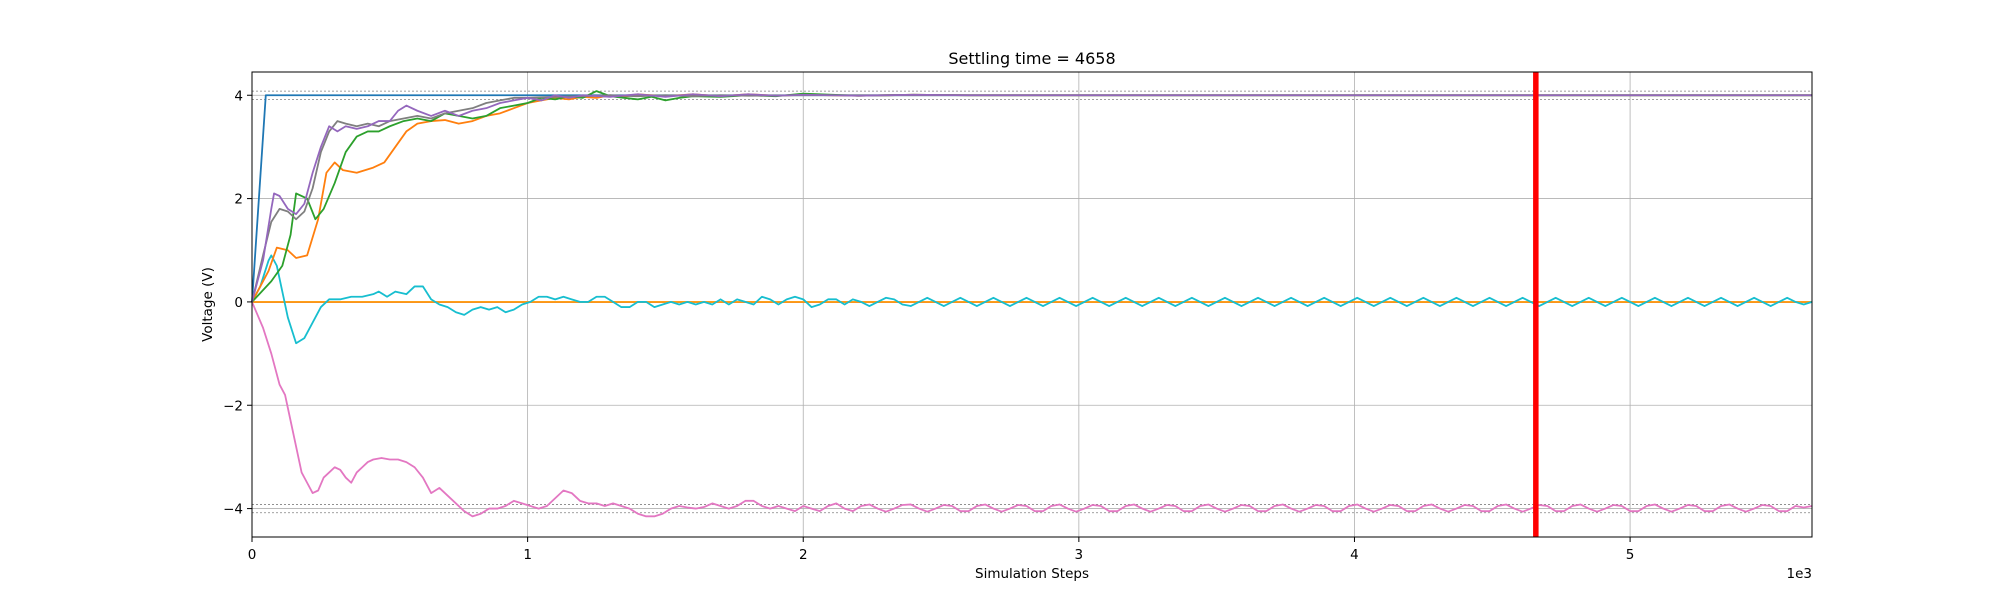 This screenshot has height=604, width=2000. I want to click on x-tick-label: 3, so click(1079, 555).